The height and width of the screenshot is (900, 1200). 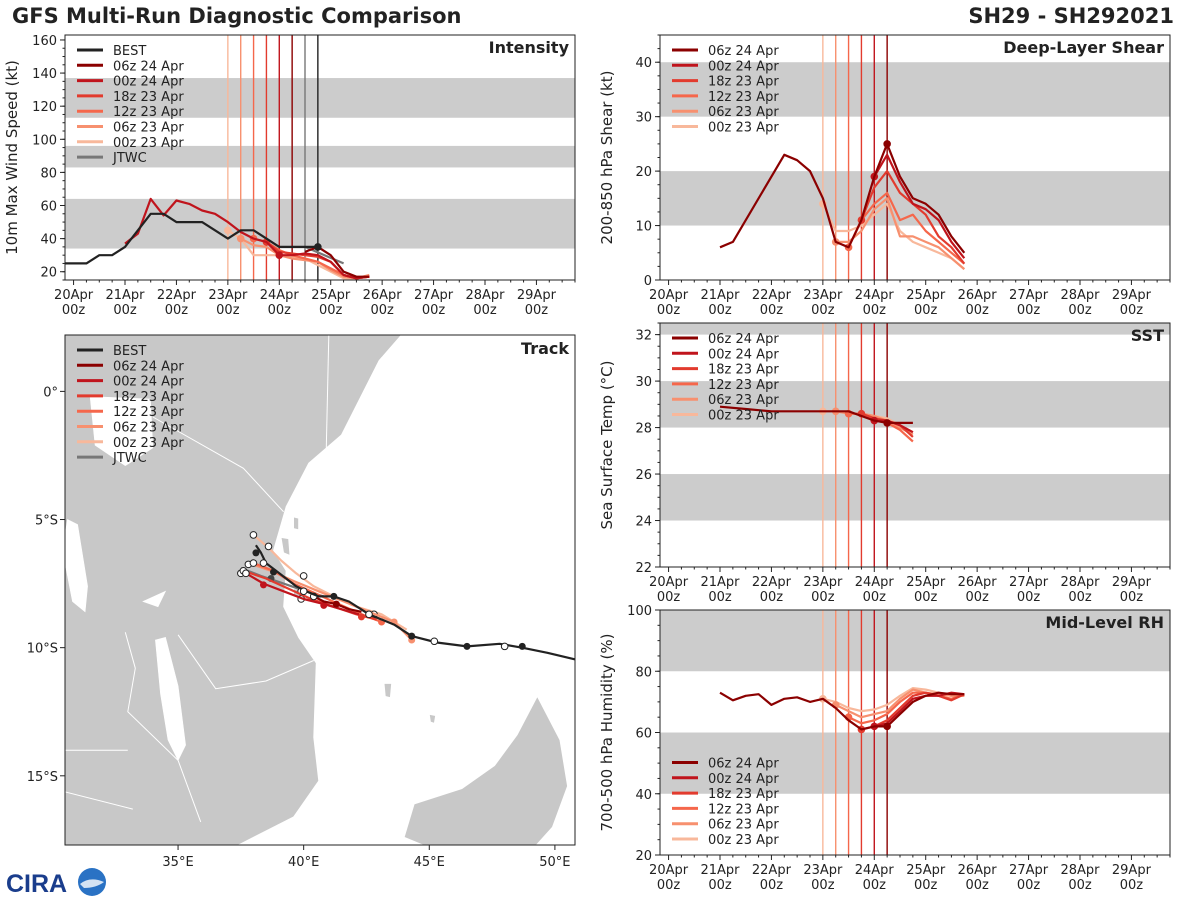 I want to click on shear-xtick-label: 29Apr, so click(x=1132, y=295).